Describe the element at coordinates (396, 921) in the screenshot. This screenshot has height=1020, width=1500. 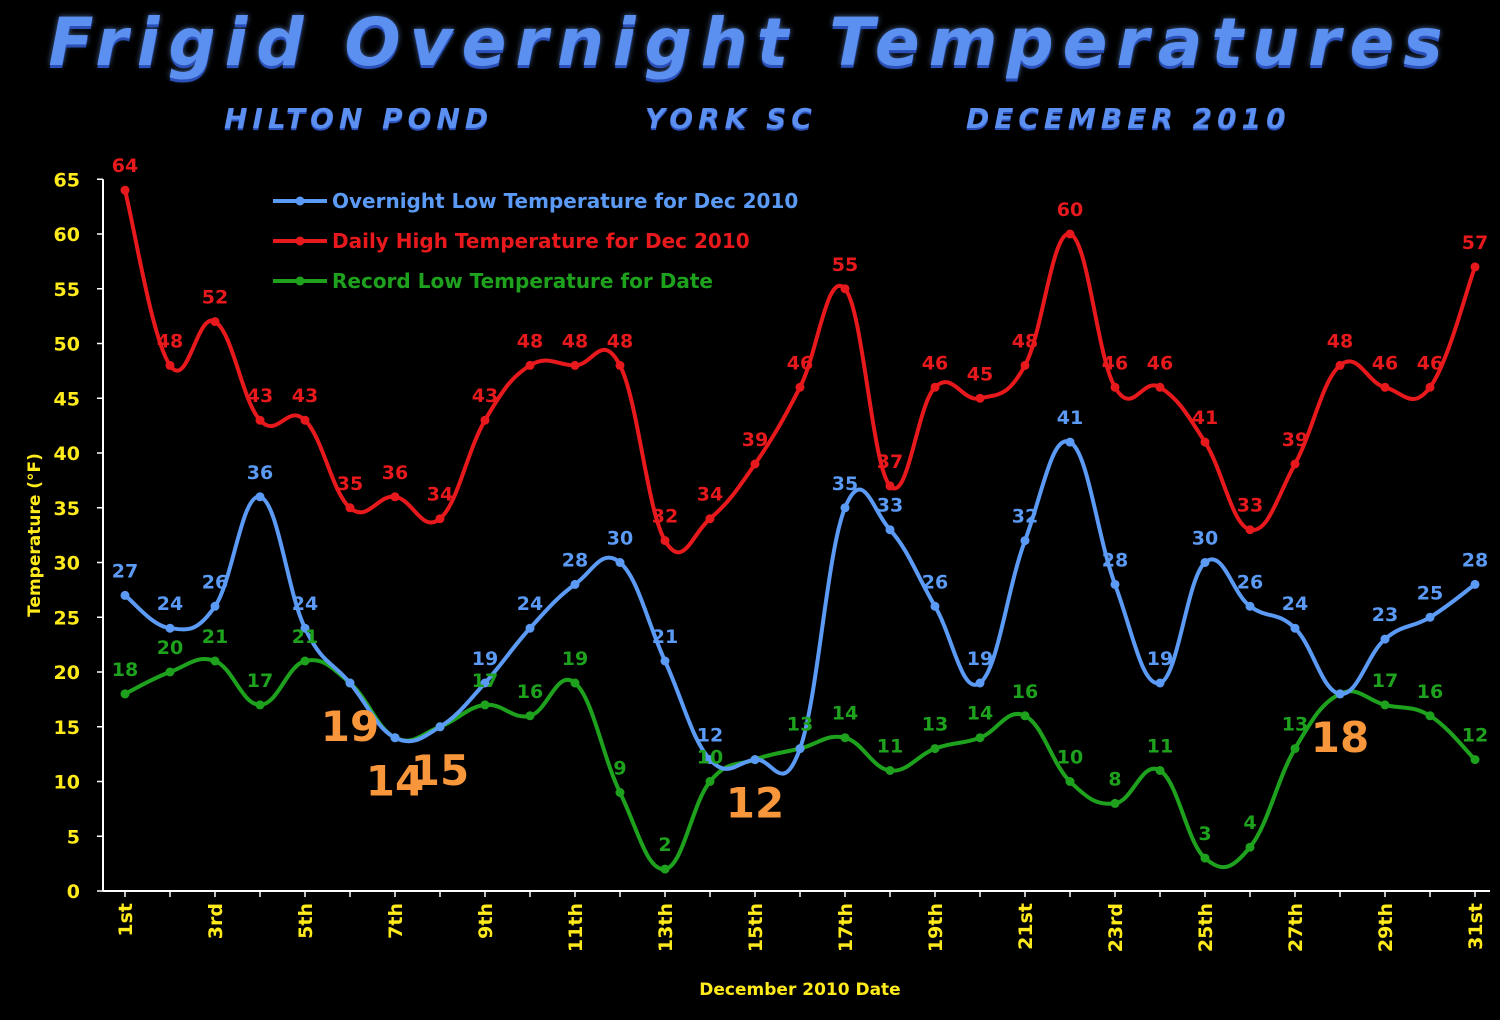
I see `x-tick-label: 7th` at that location.